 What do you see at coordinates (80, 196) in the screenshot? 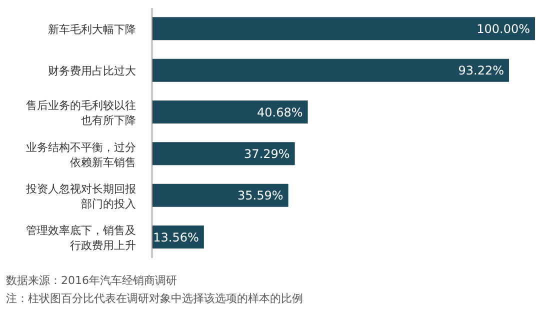
I see `y-tick-label: 投资人忽视对长期回报部门的投入` at bounding box center [80, 196].